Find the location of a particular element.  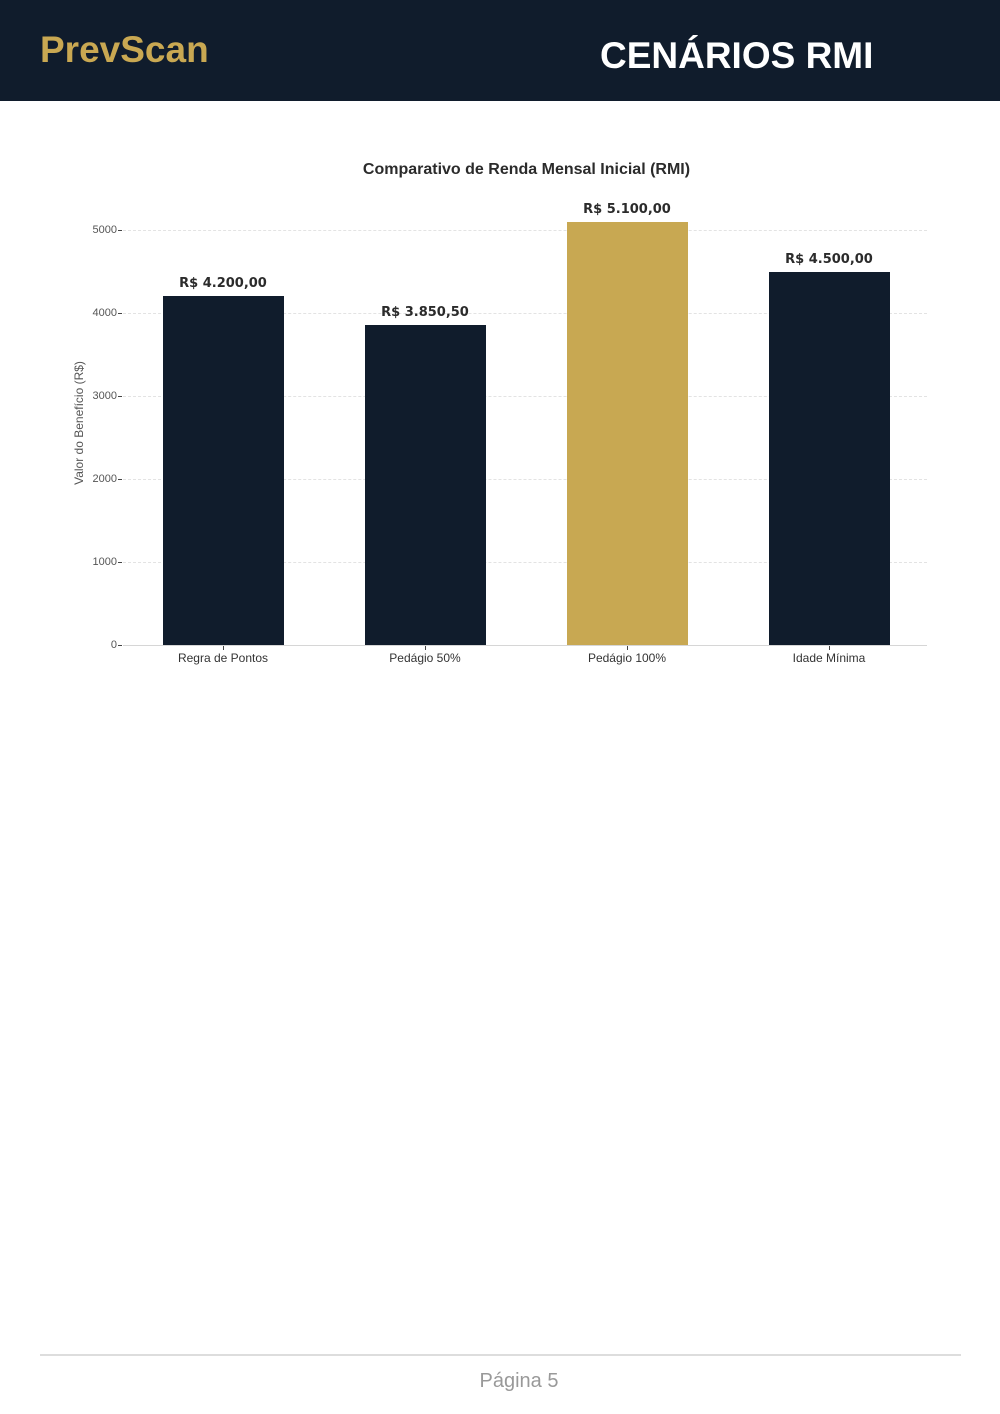

y-tick-label: 1000 is located at coordinates (104, 562).